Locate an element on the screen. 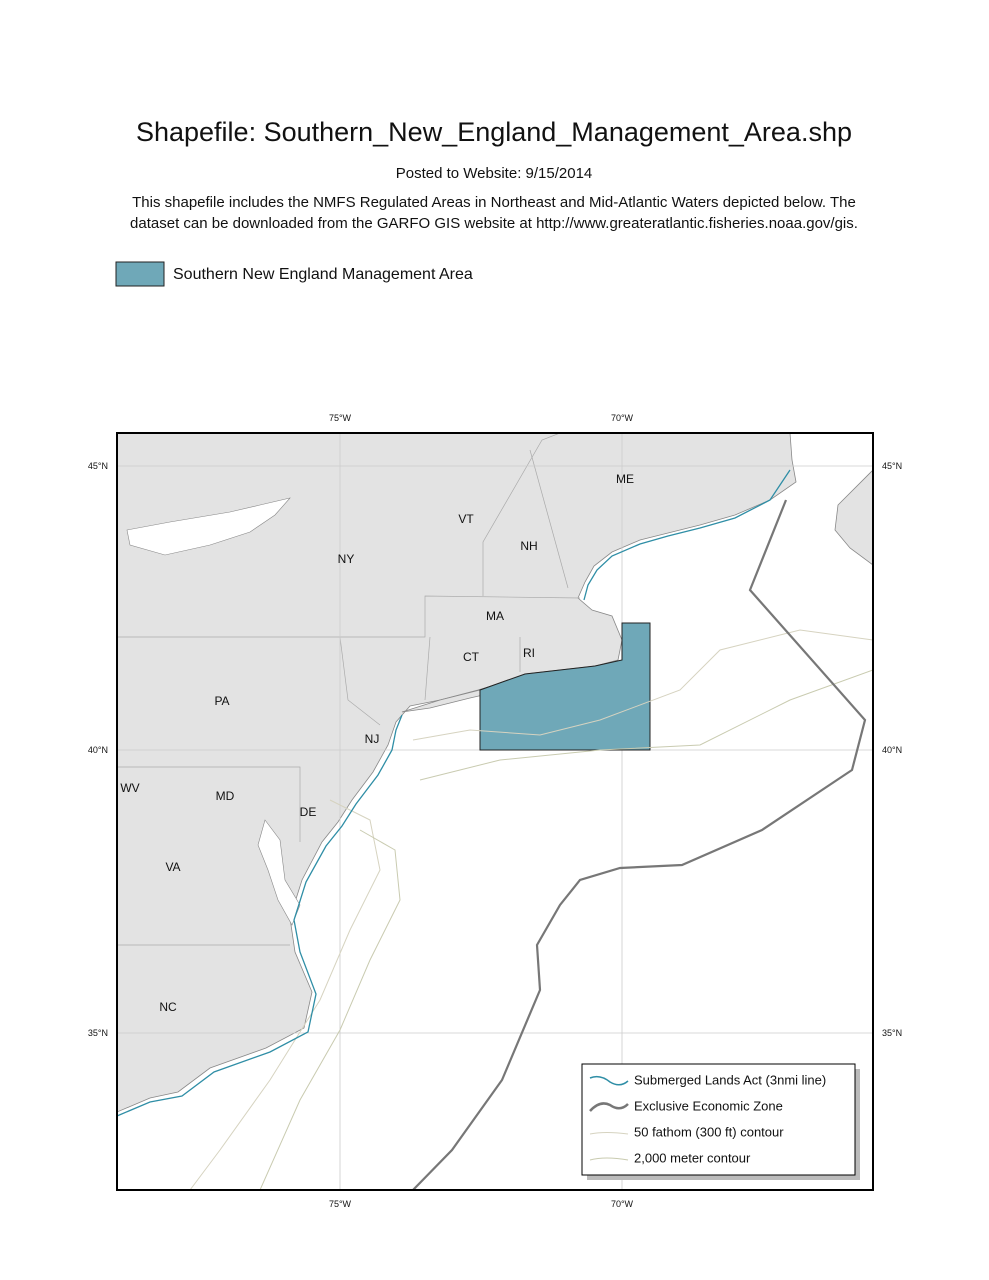 The width and height of the screenshot is (989, 1280). legend-label: Exclusive Economic Zone is located at coordinates (708, 1105).